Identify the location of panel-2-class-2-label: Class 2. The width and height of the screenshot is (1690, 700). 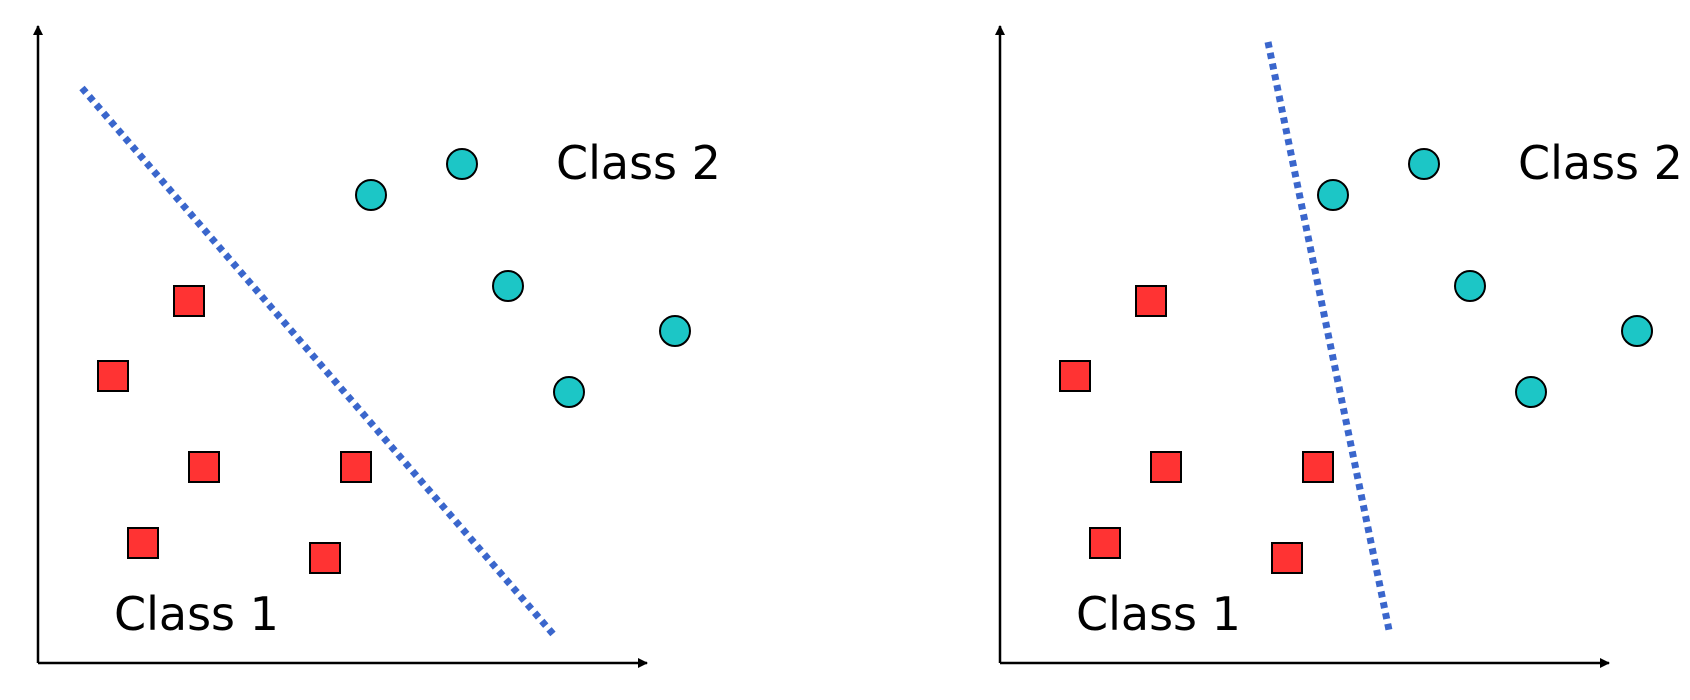
(1600, 163).